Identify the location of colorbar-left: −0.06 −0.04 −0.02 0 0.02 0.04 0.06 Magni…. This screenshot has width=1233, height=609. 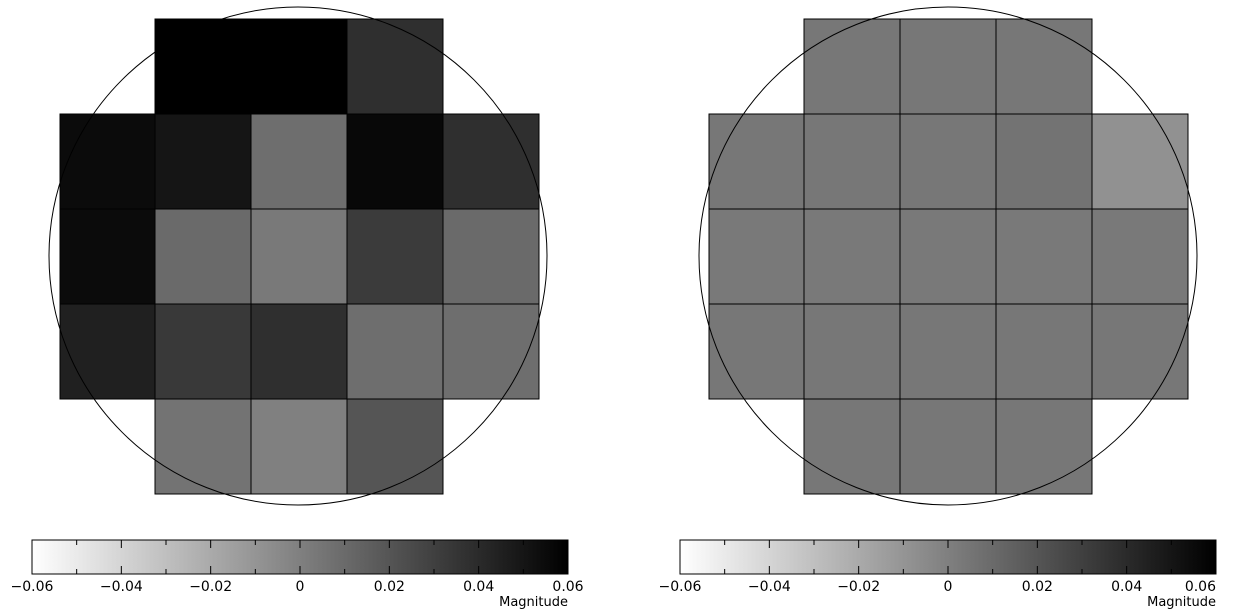
(297, 574).